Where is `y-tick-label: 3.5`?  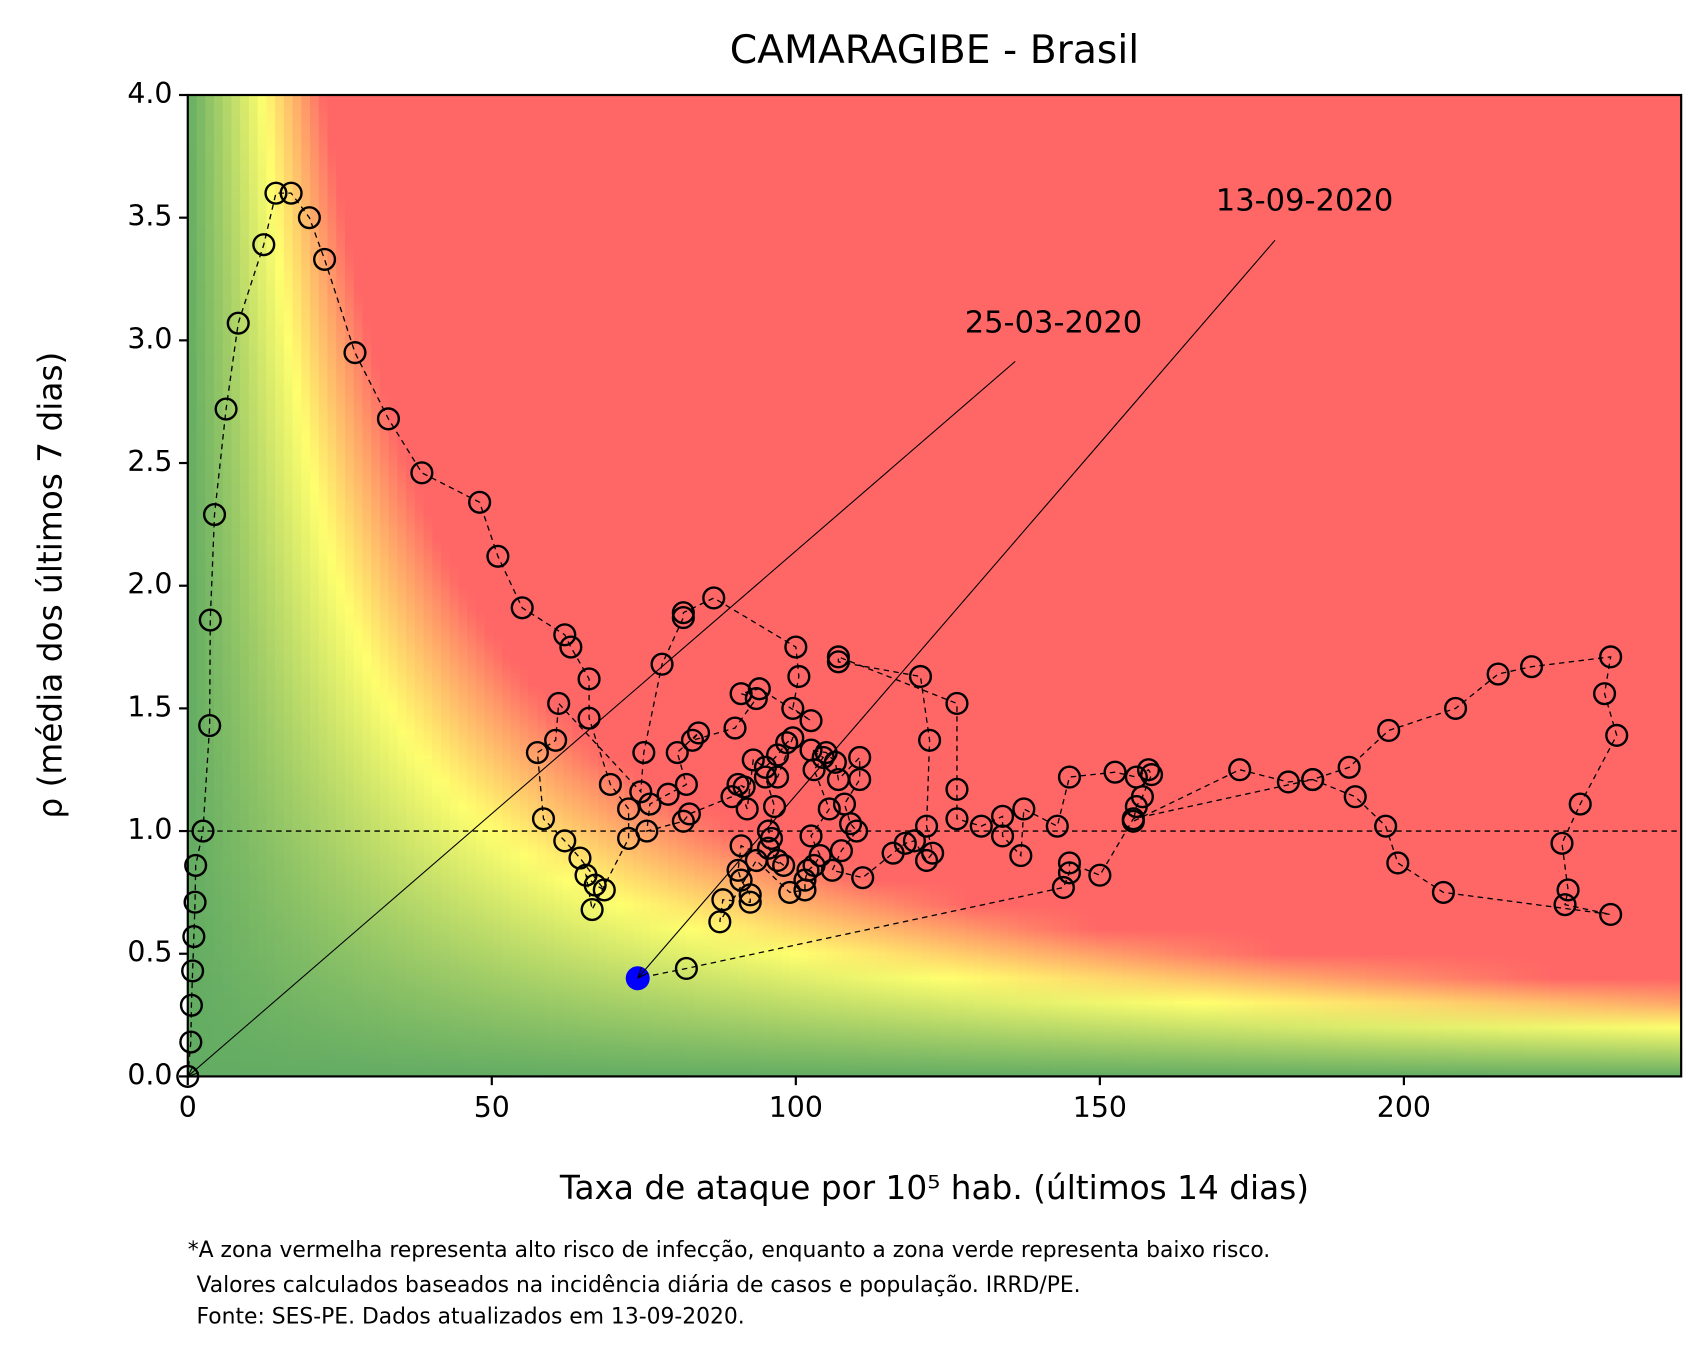
y-tick-label: 3.5 is located at coordinates (149, 216).